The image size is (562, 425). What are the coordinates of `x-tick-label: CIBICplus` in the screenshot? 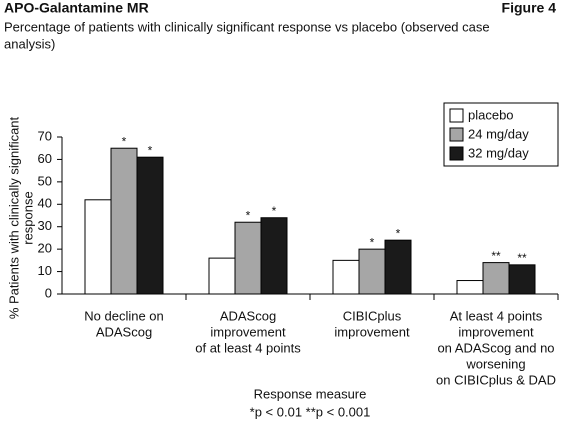 It's located at (372, 315).